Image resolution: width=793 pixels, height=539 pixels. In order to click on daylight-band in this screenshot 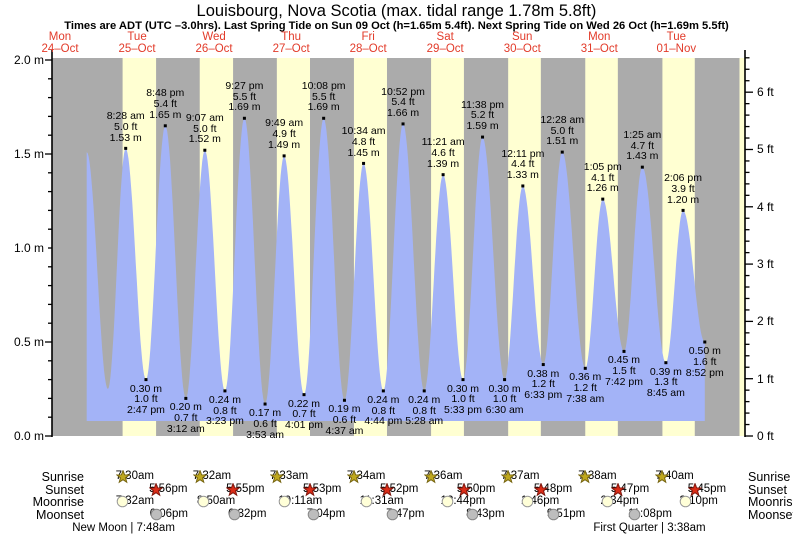, I will do `click(742, 247)`.